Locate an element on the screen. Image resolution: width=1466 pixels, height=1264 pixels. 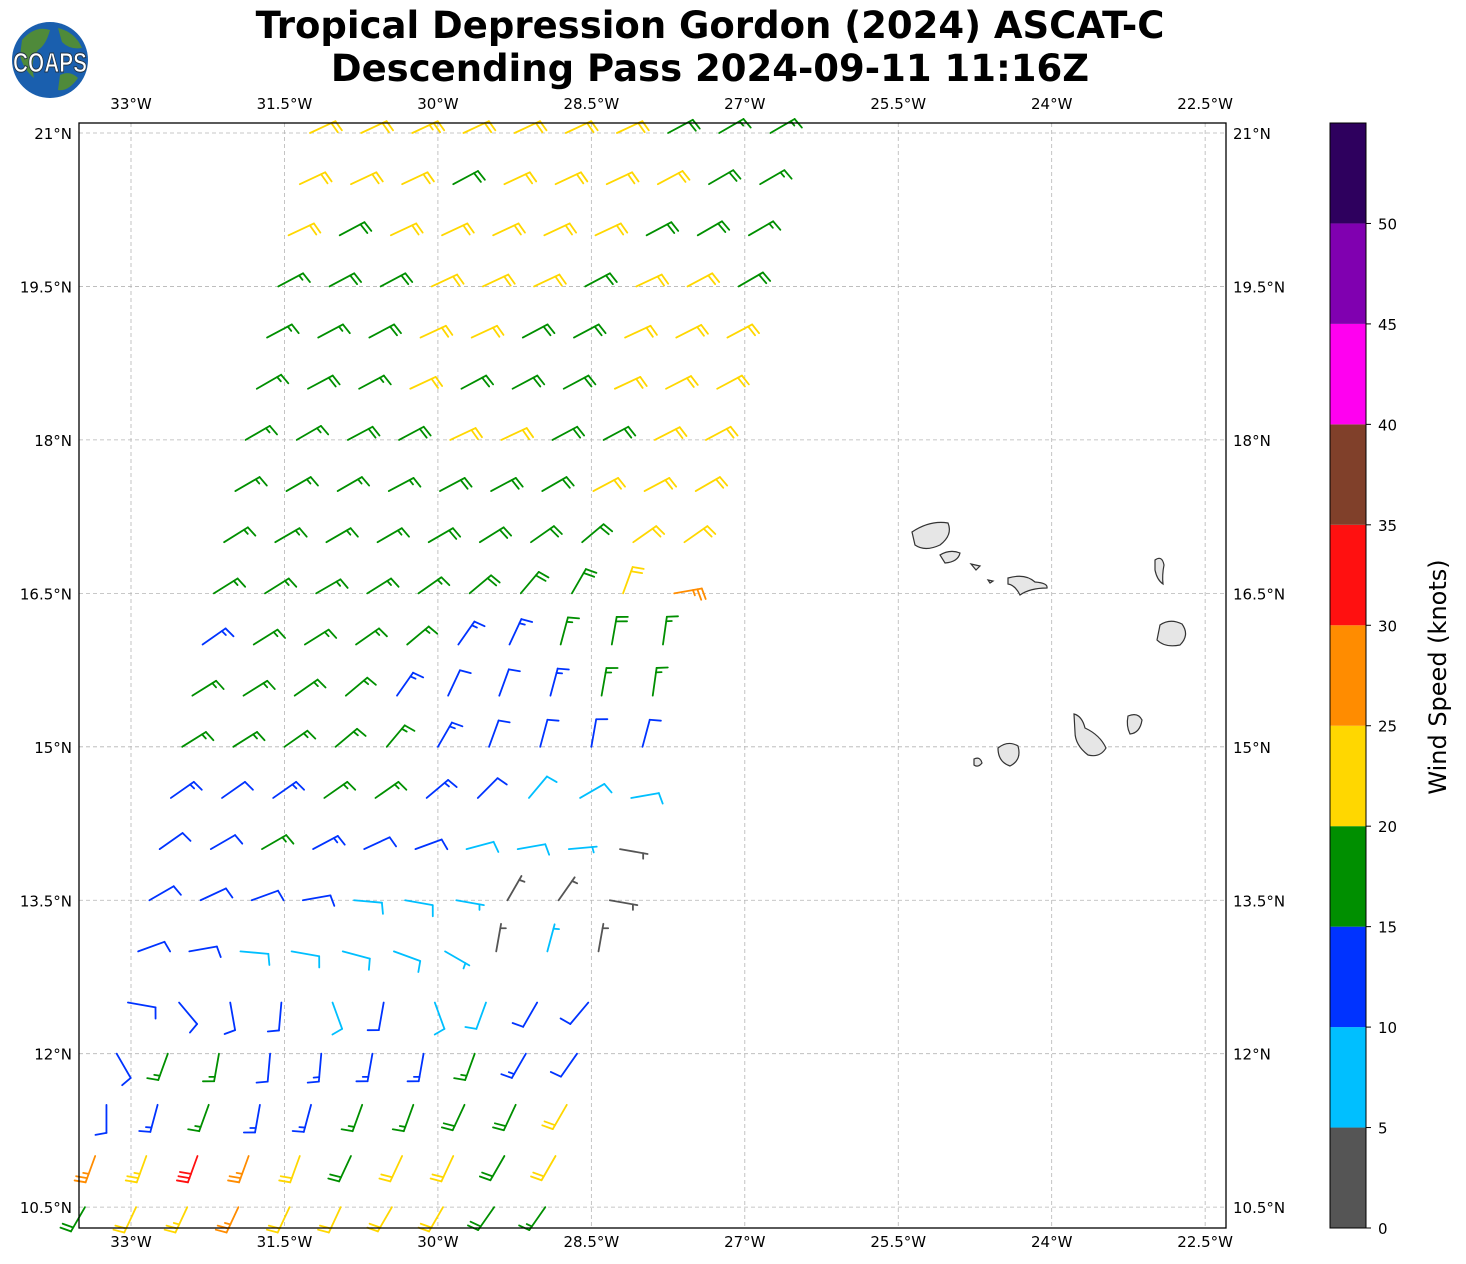
logo-text: COAPS is located at coordinates (50, 62).